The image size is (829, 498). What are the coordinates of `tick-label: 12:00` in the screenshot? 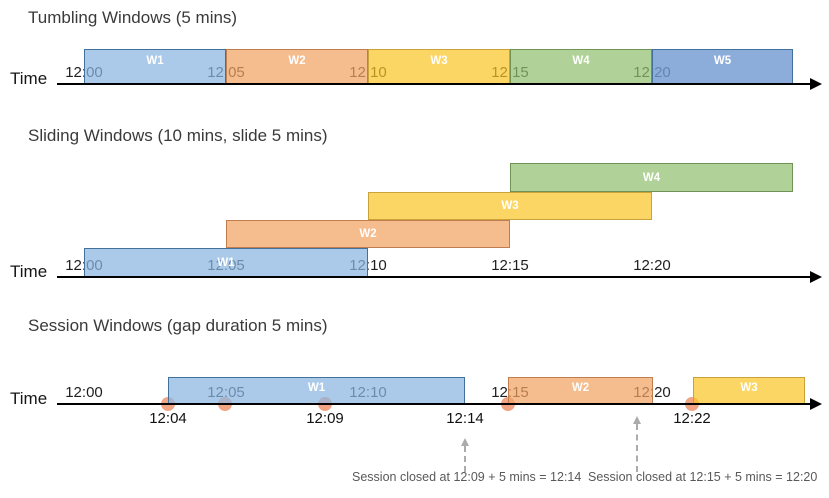 It's located at (84, 392).